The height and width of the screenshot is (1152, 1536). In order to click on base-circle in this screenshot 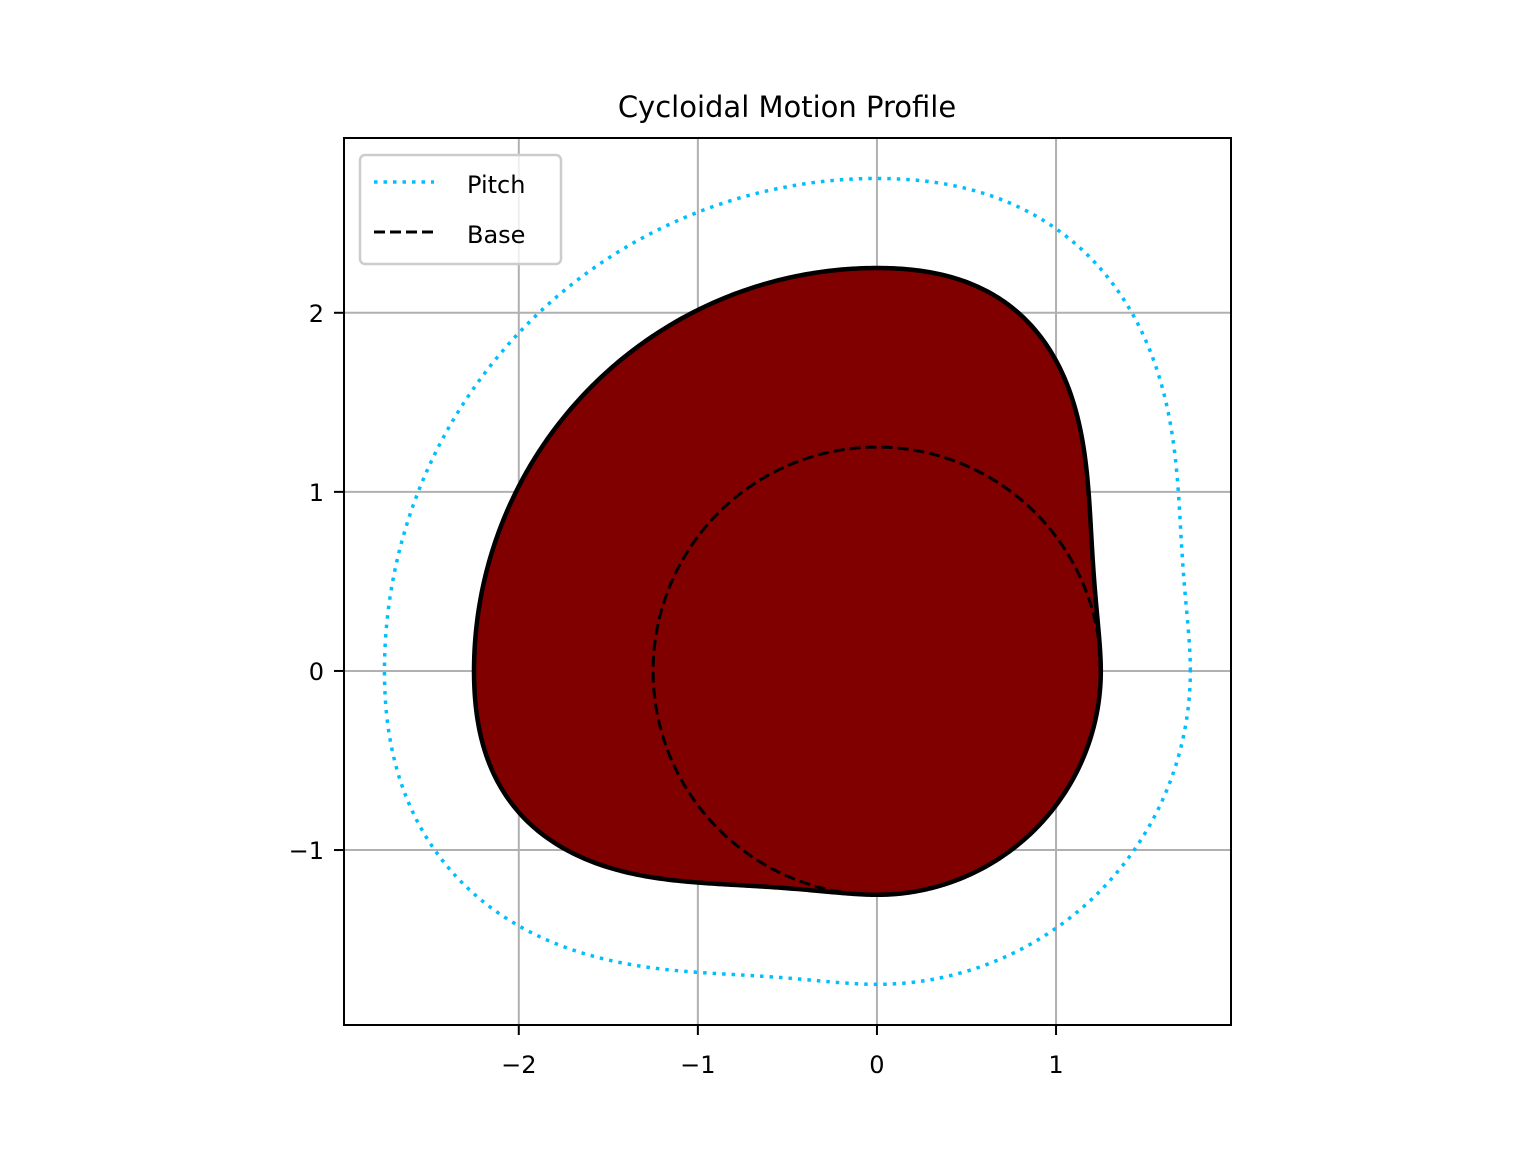, I will do `click(877, 671)`.